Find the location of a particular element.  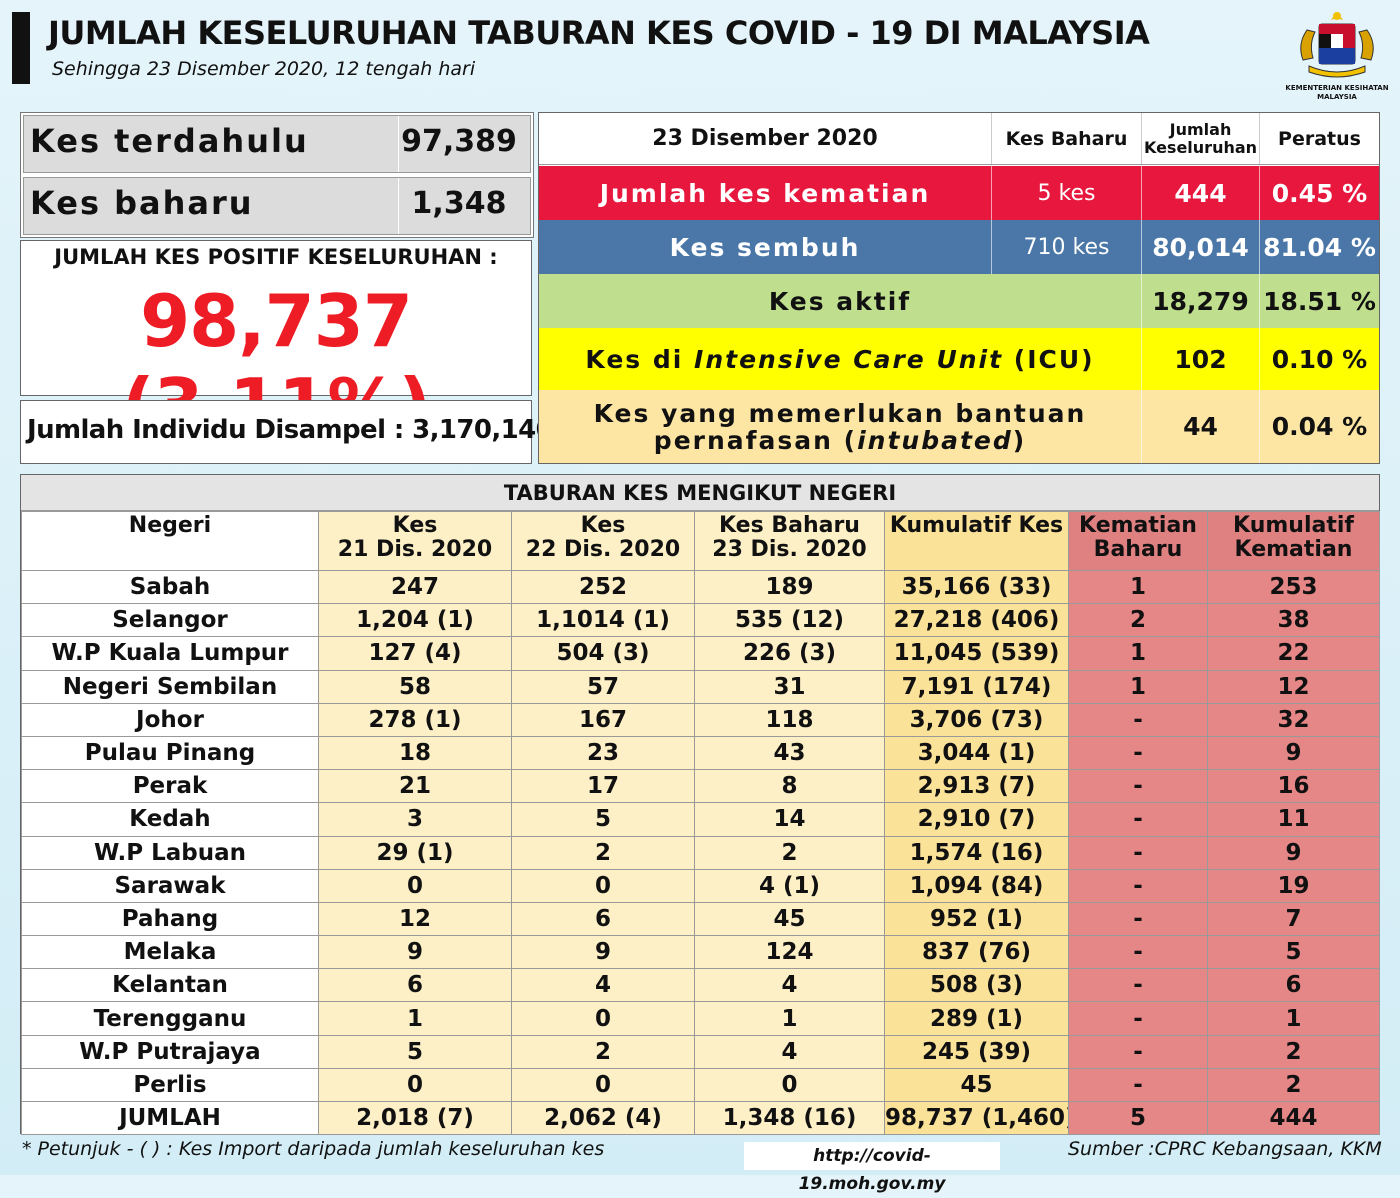

table-row: Melaka 9 9 124 837 (76) -5 is located at coordinates (700, 952).